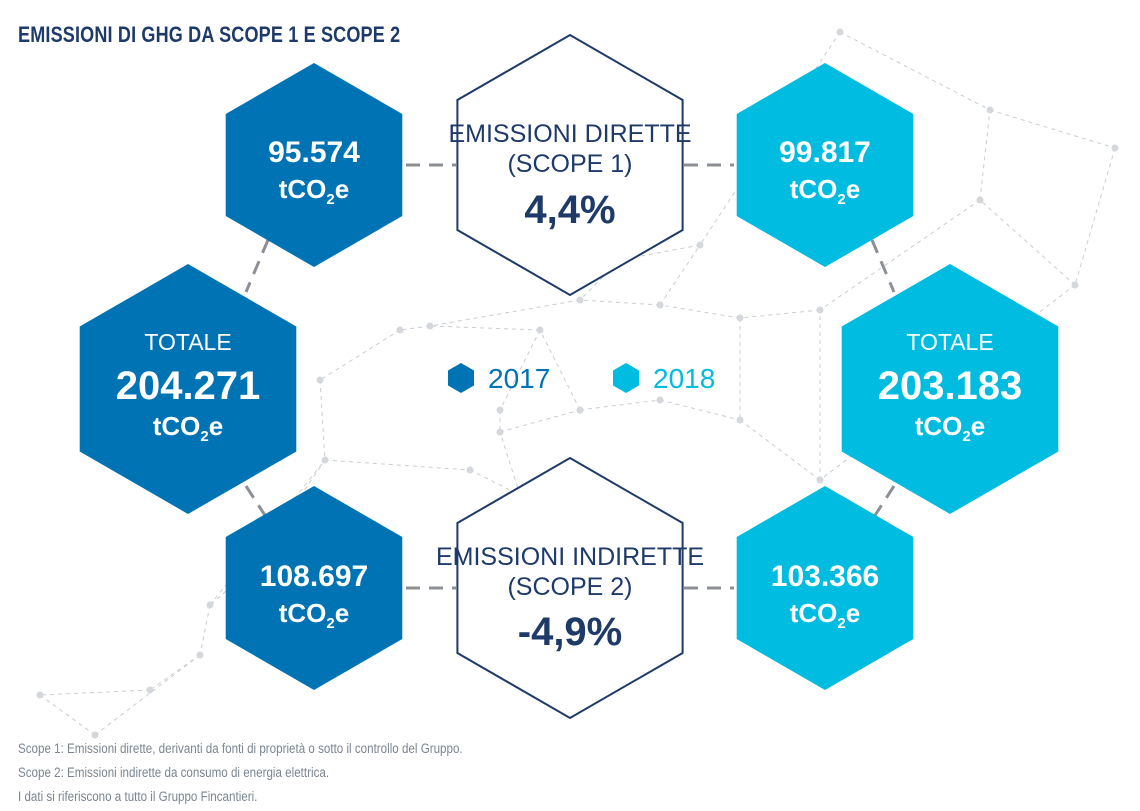 The width and height of the screenshot is (1140, 811). What do you see at coordinates (626, 378) in the screenshot?
I see `legend-swatch-2018` at bounding box center [626, 378].